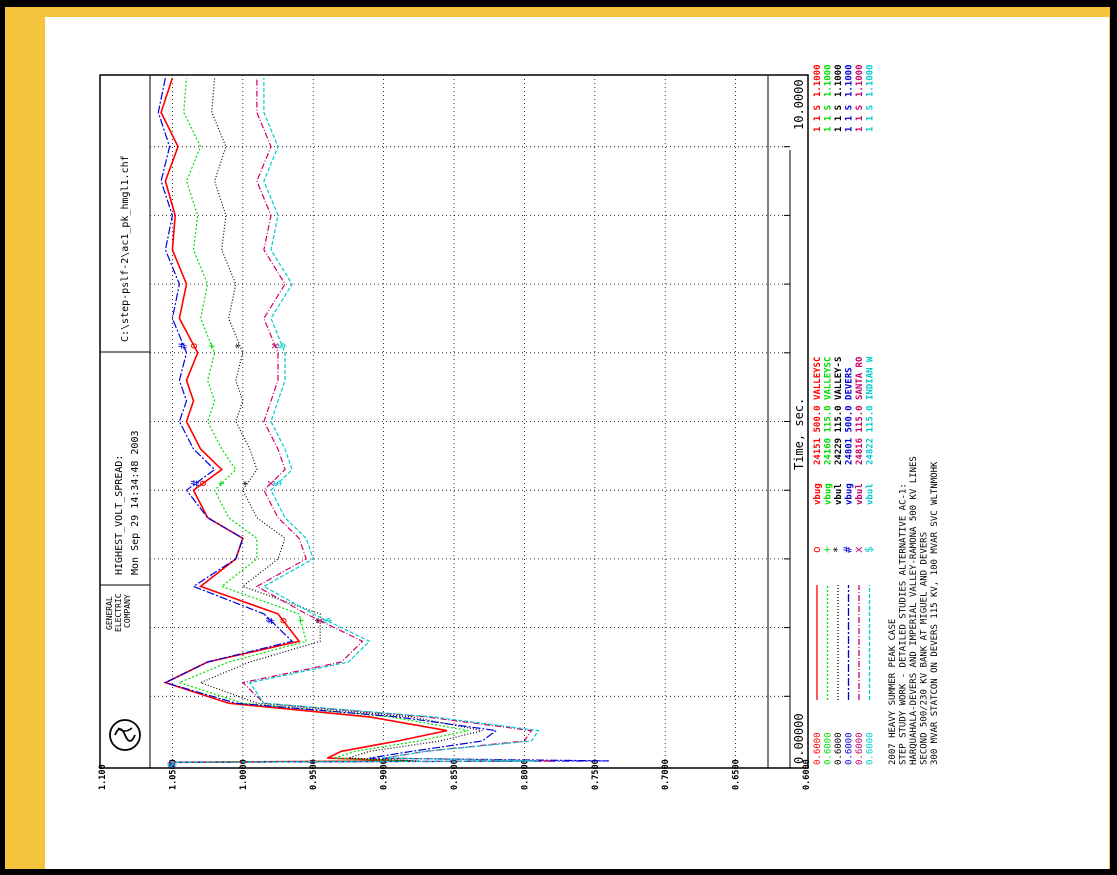  Describe the element at coordinates (135, 503) in the screenshot. I see `chart-date: Mon Sep 29 14:34:48 2003` at that location.